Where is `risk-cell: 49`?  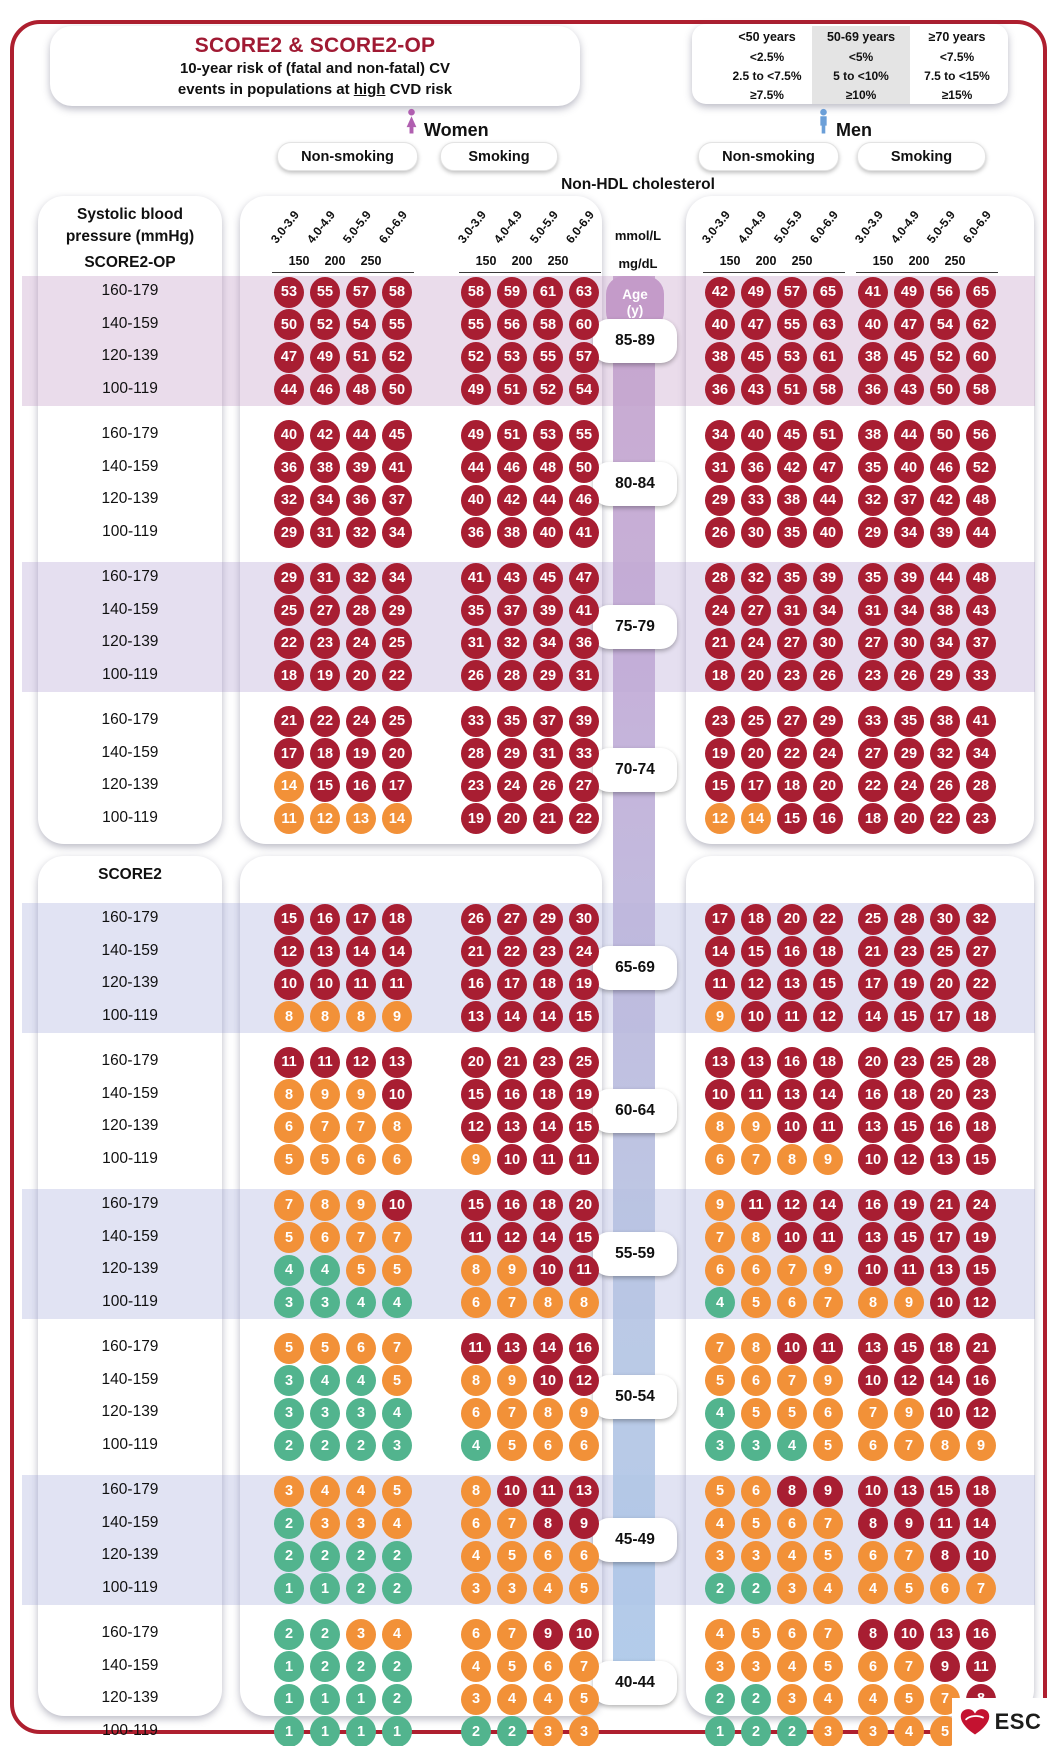
risk-cell: 49 is located at coordinates (476, 435).